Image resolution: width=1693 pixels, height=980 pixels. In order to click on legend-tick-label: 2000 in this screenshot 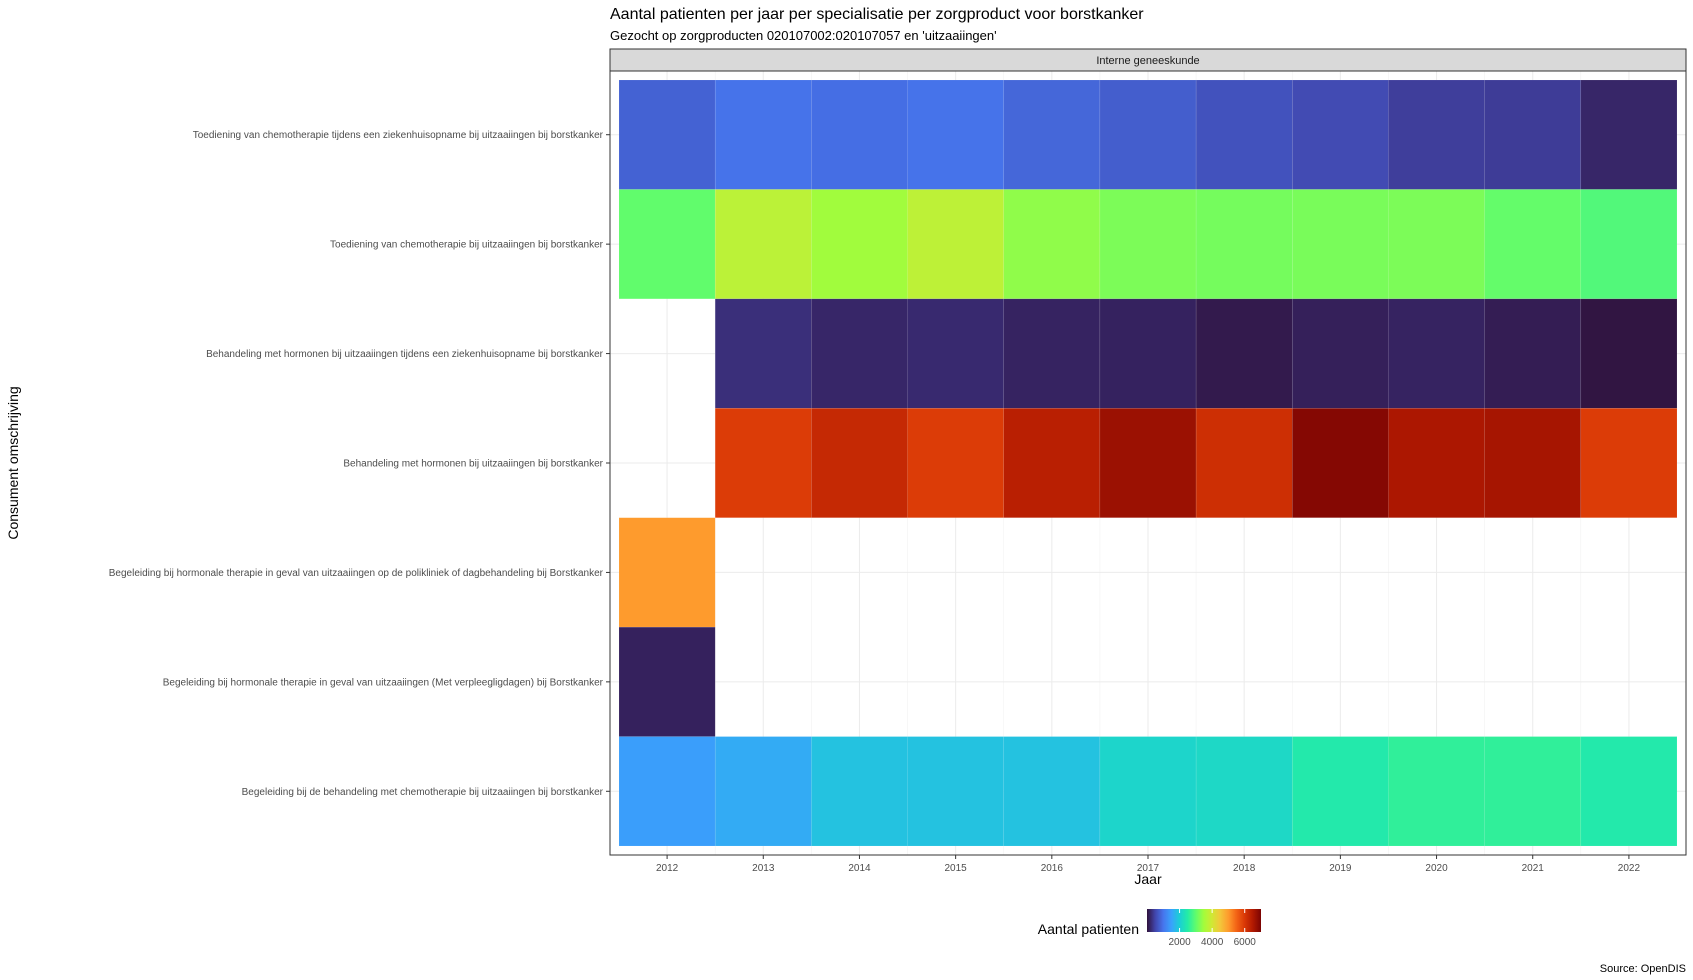, I will do `click(1179, 942)`.